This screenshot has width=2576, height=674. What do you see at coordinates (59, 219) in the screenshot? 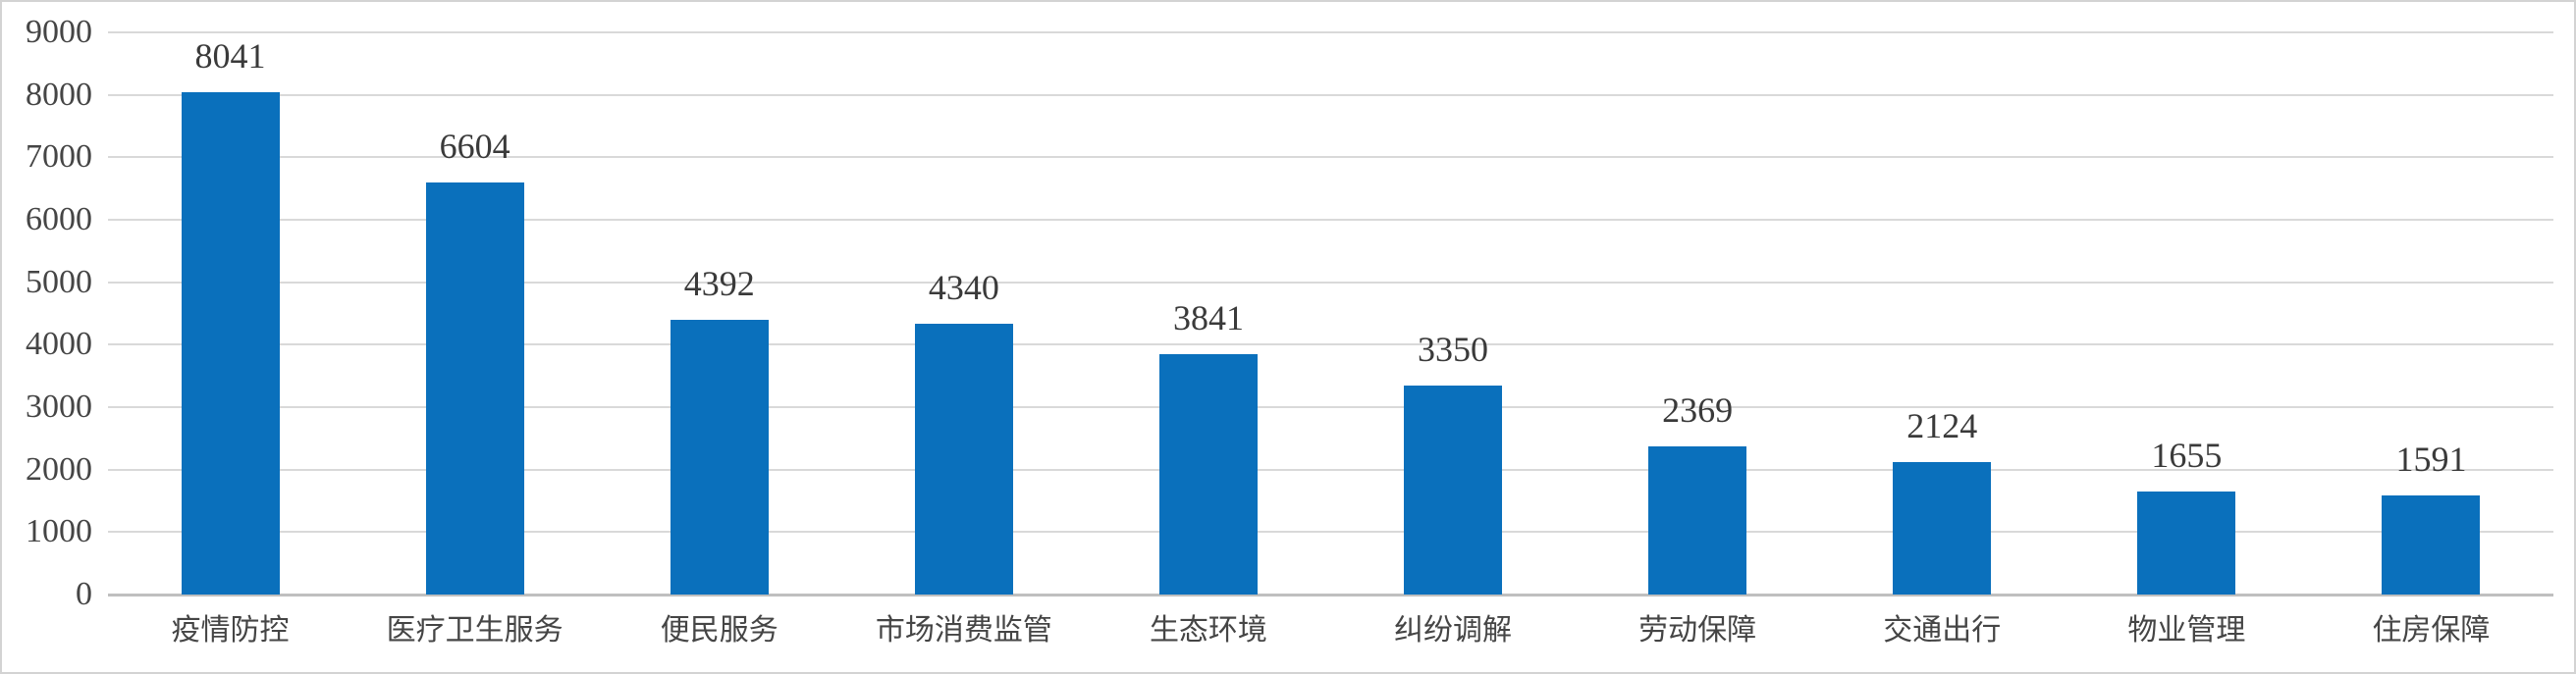
I see `y-axis-tick-label: 6000` at bounding box center [59, 219].